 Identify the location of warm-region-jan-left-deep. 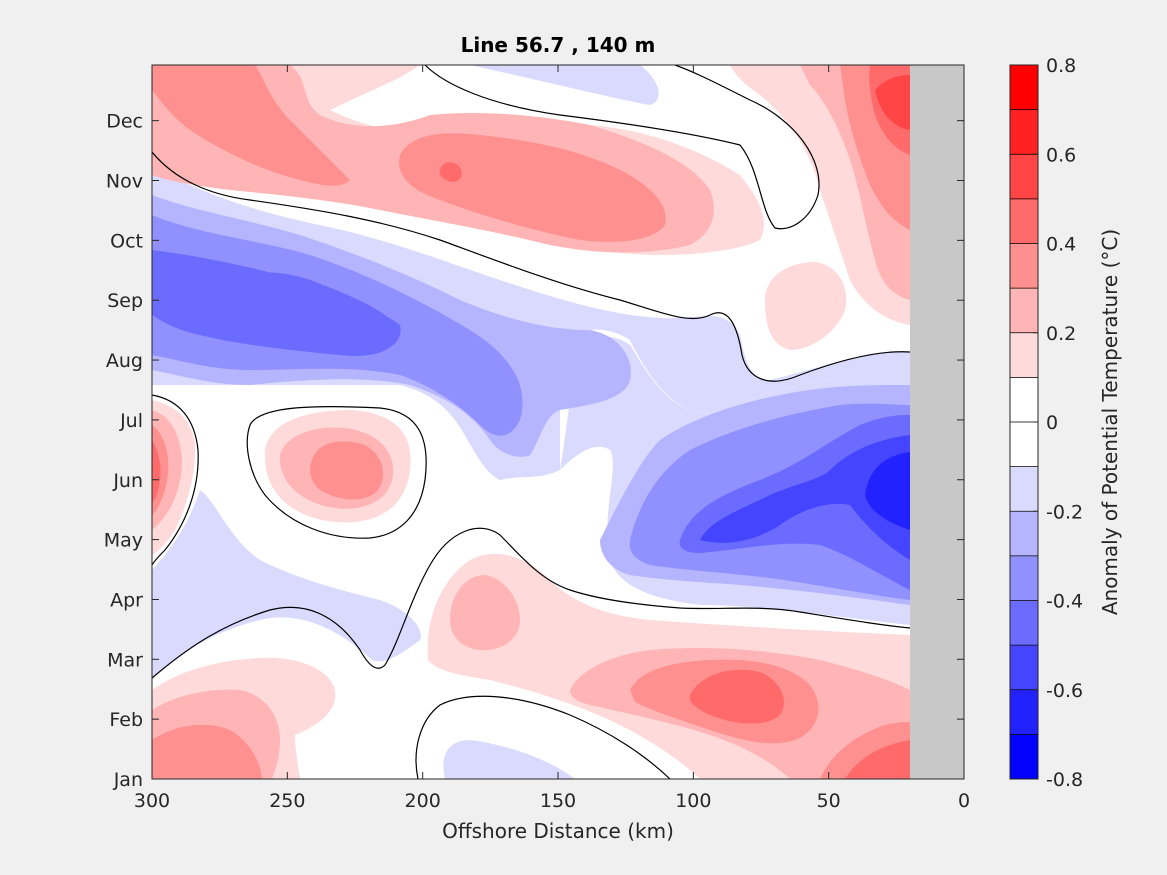
(207, 751).